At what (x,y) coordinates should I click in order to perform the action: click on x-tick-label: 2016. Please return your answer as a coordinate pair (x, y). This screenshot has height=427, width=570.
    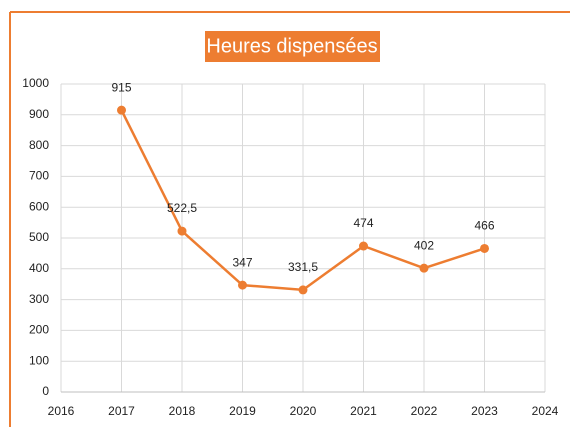
    Looking at the image, I should click on (61, 411).